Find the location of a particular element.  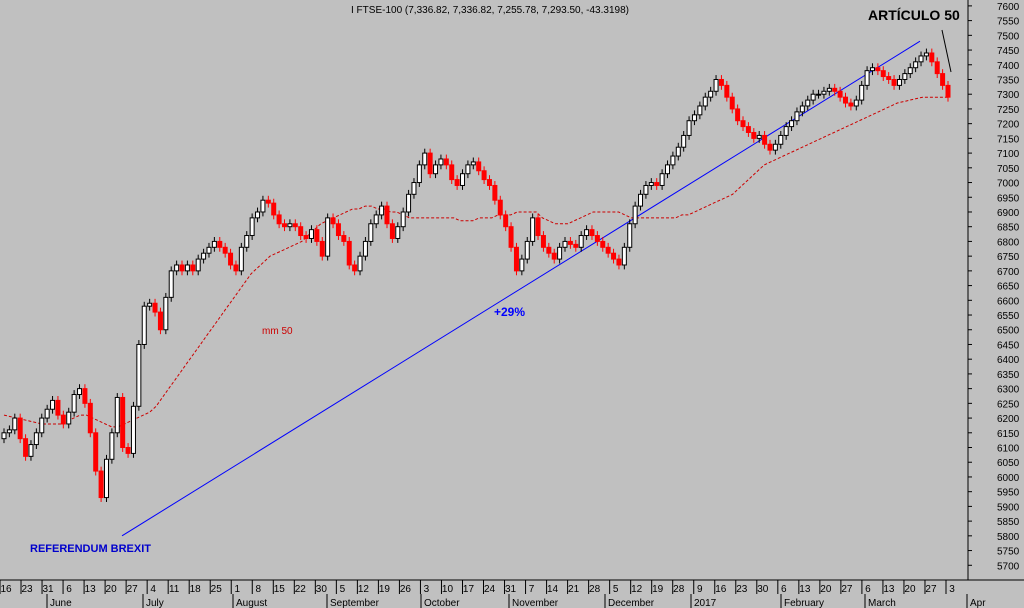

x-tick-label: 24 is located at coordinates (490, 589).